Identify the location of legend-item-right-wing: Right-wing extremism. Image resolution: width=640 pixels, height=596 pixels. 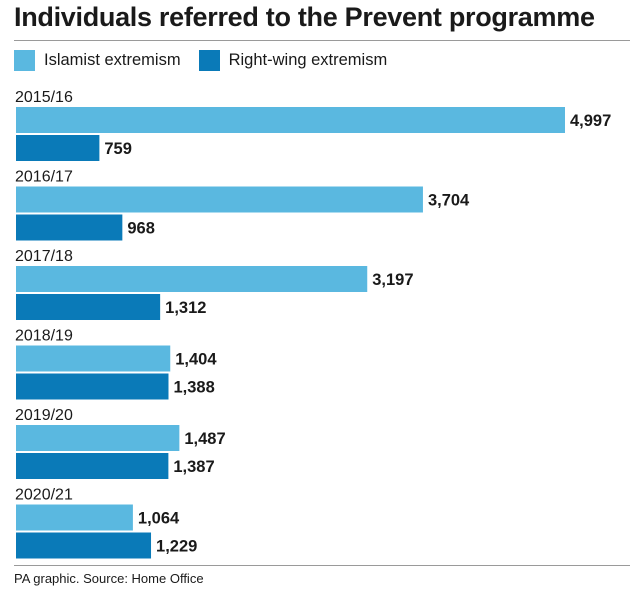
(293, 60).